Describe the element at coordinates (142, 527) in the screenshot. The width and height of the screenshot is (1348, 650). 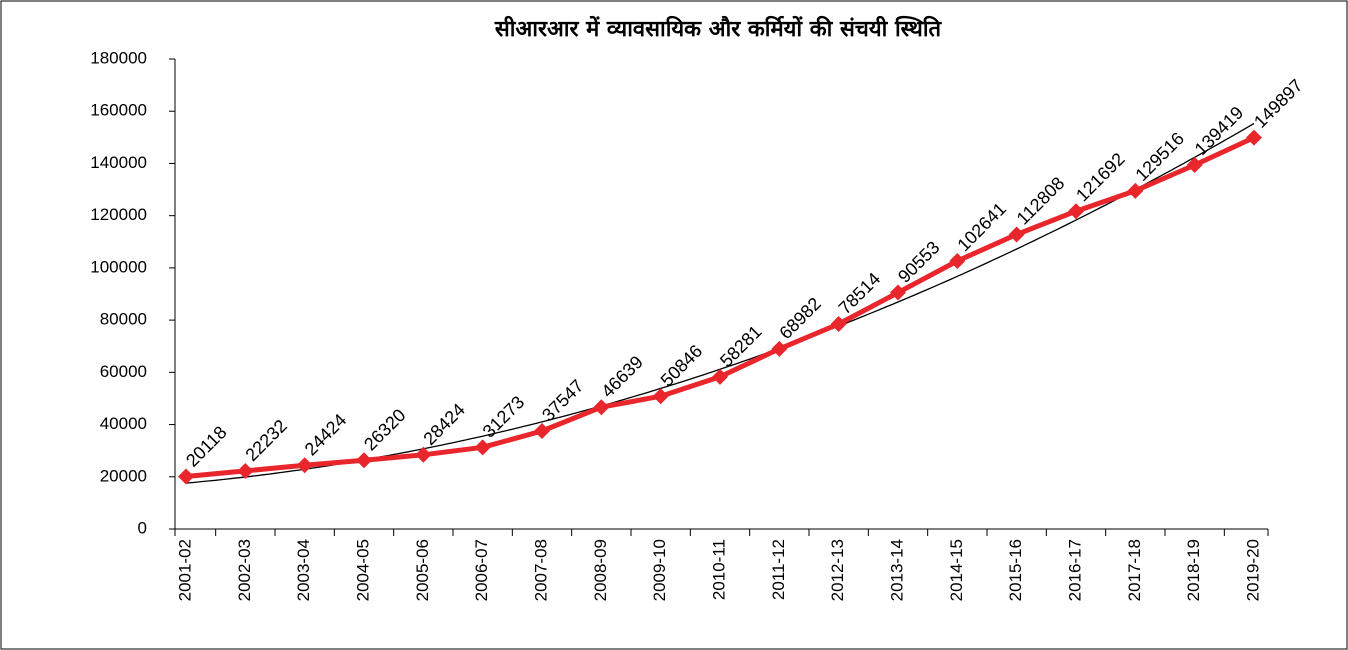
I see `y-tick-label: 0` at that location.